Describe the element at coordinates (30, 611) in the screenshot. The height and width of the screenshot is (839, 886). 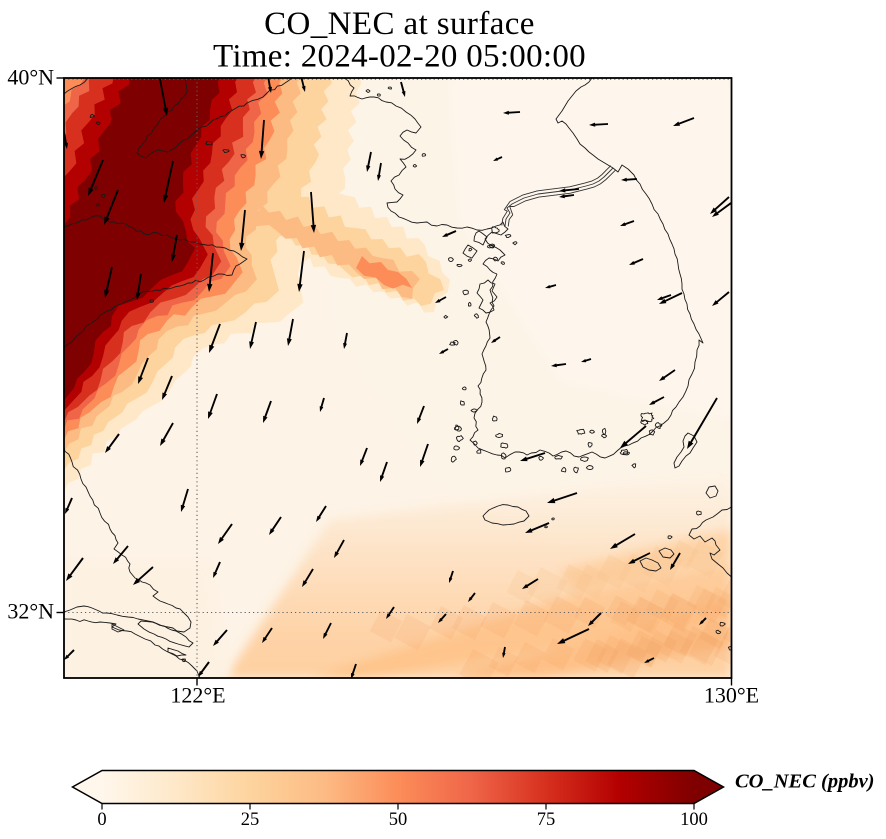
I see `svg-text: 32°N` at that location.